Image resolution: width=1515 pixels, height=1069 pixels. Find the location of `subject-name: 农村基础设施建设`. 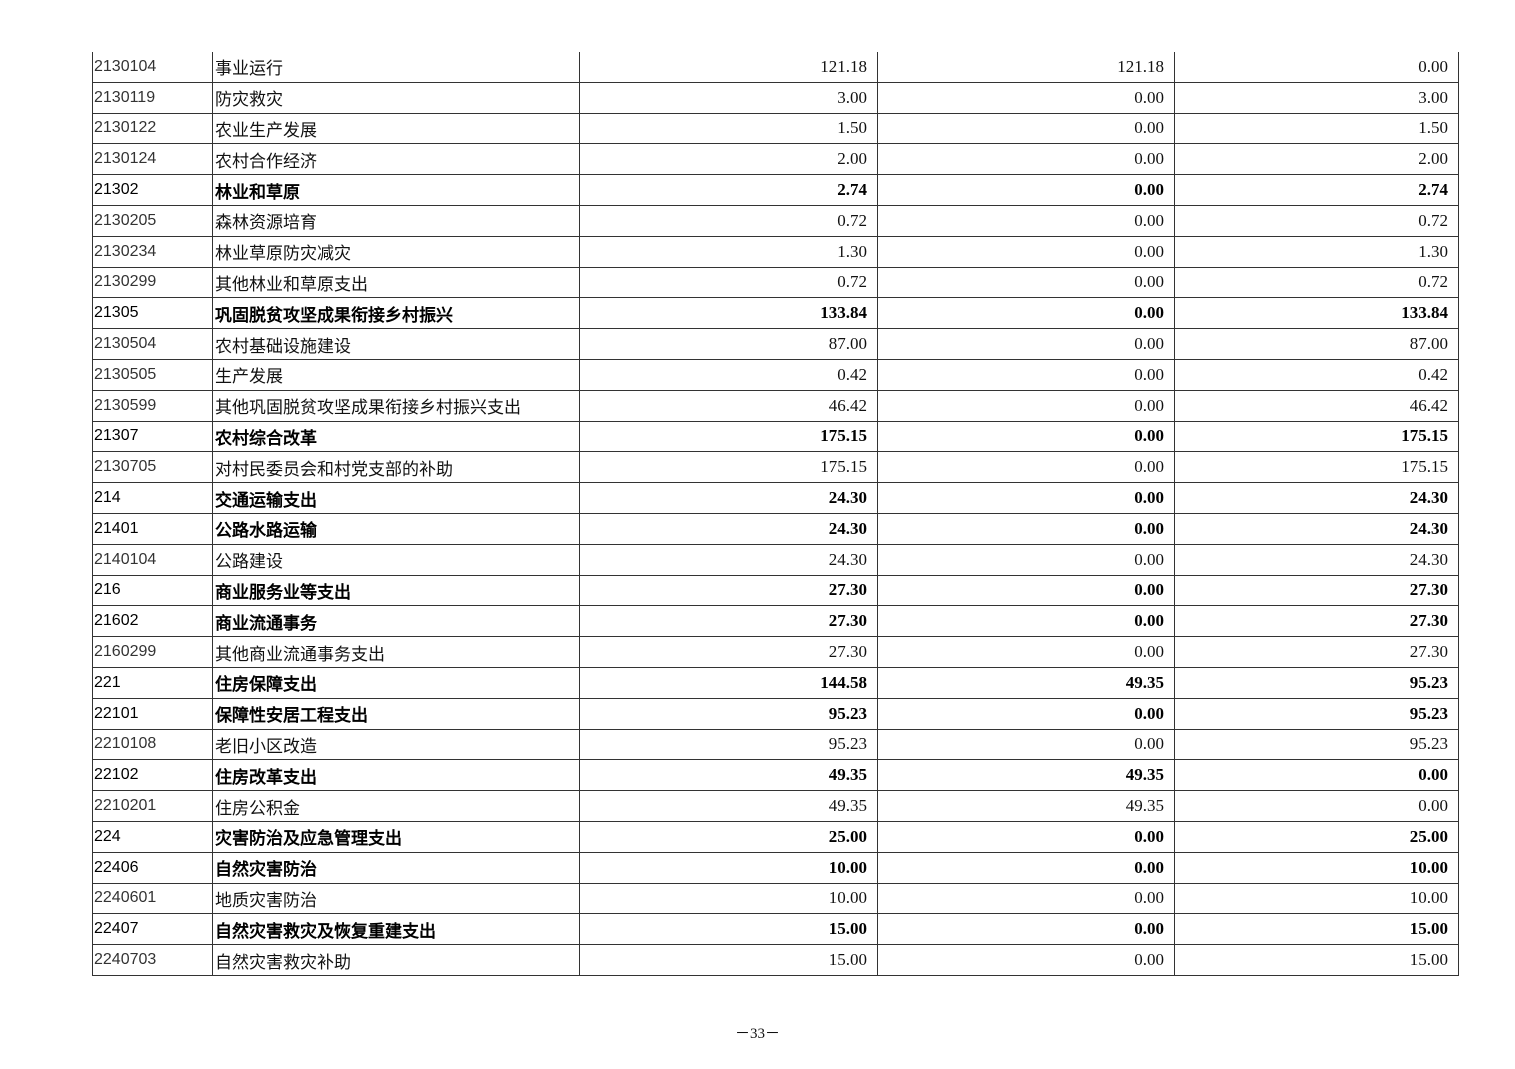

subject-name: 农村基础设施建设 is located at coordinates (396, 344).